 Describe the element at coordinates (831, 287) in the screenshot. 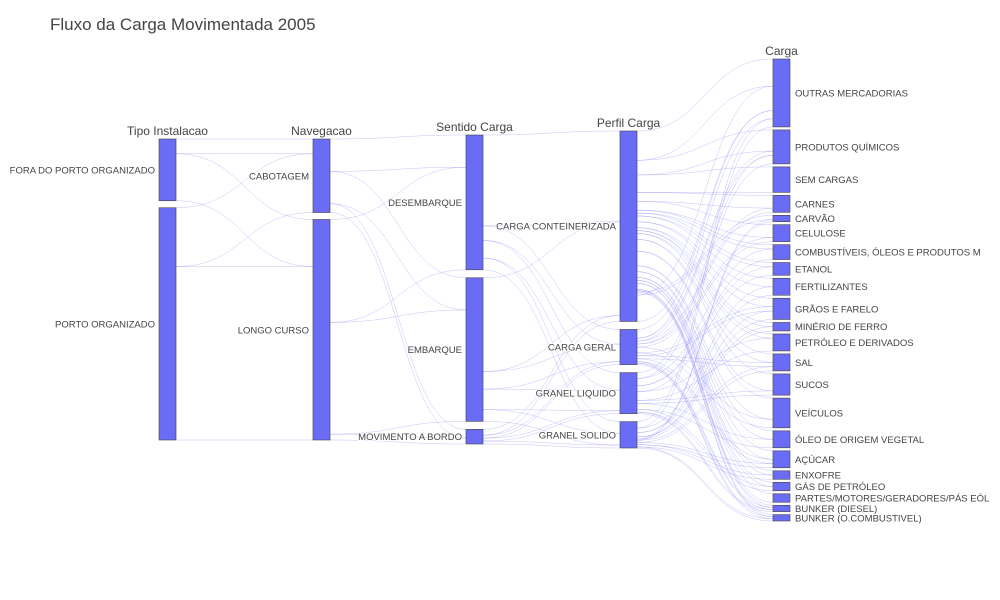

I see `node-label-fert: FERTILIZANTES` at that location.